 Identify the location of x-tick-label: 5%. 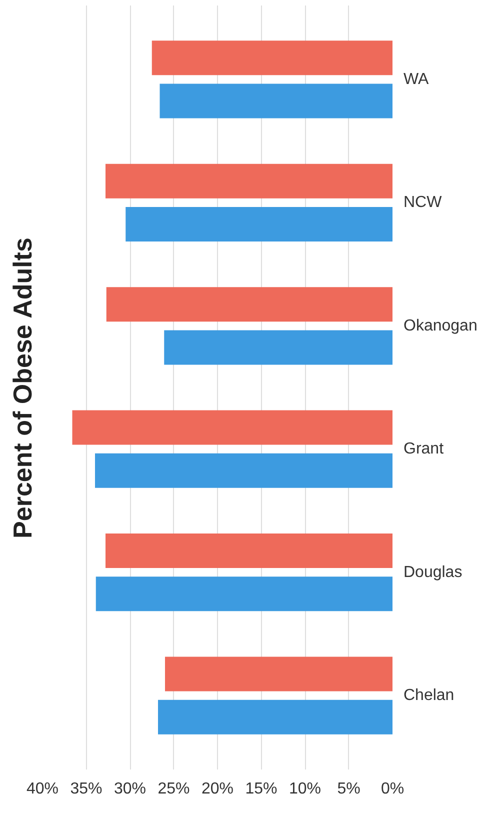
(348, 789).